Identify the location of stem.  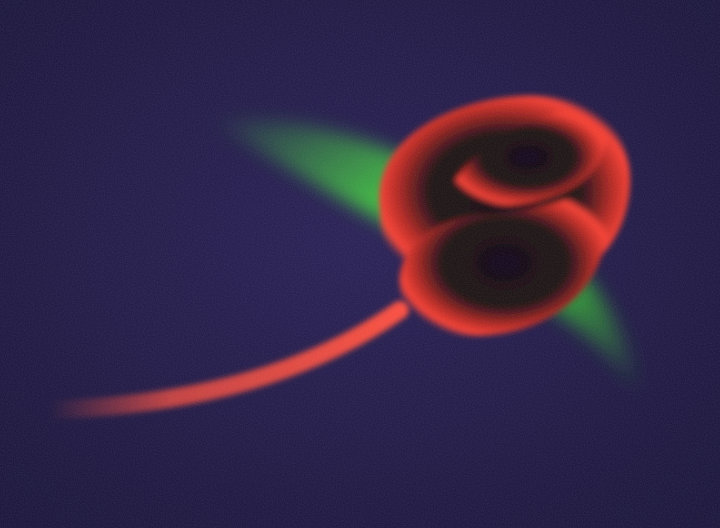
(225, 360).